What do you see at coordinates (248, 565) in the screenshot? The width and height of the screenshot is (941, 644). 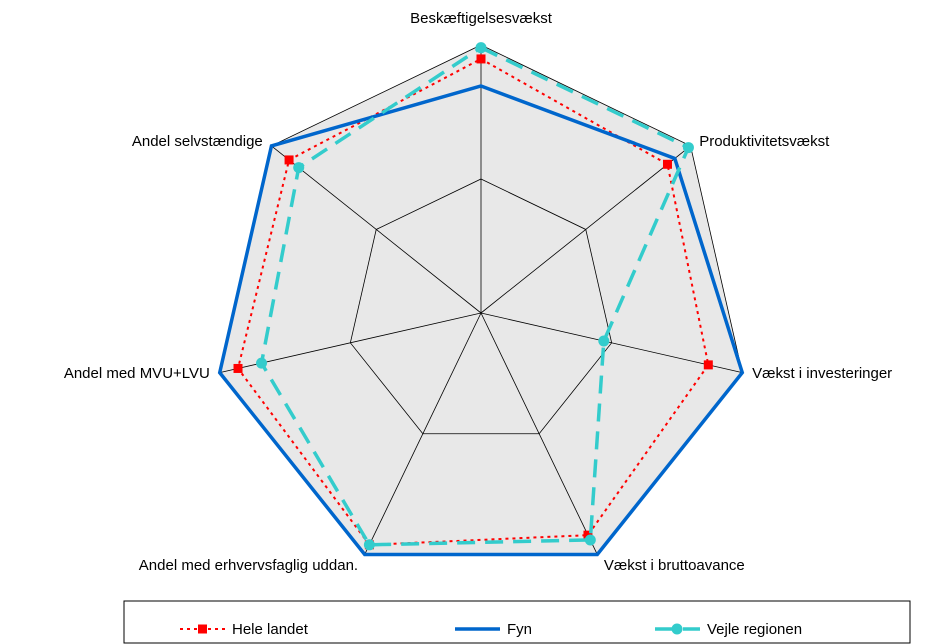 I see `axis-label: Andel med erhvervsfaglig uddan.` at bounding box center [248, 565].